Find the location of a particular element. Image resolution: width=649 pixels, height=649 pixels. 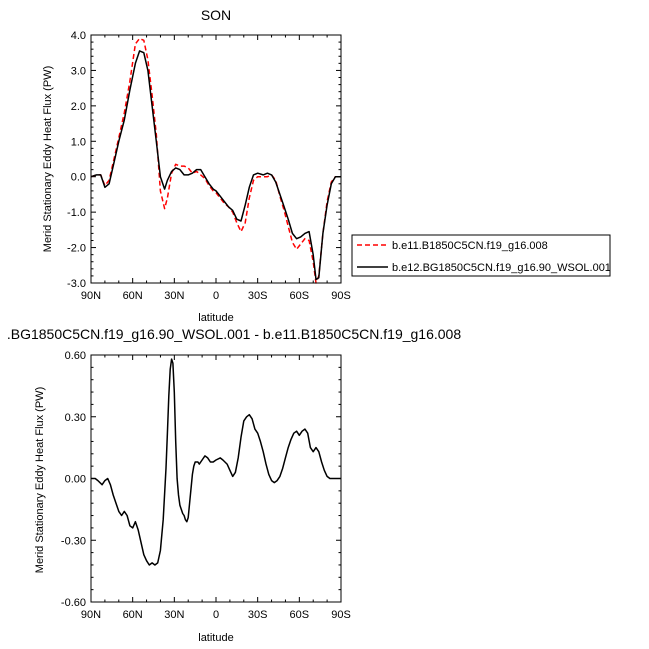

bottom-chart-xticklabels: 90N 60N 30N 0 30S 60S 90S is located at coordinates (216, 615).